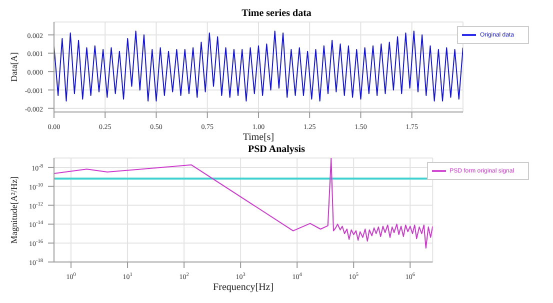 The width and height of the screenshot is (553, 303). What do you see at coordinates (14, 67) in the screenshot?
I see `y-axis-title: Data[A]` at bounding box center [14, 67].